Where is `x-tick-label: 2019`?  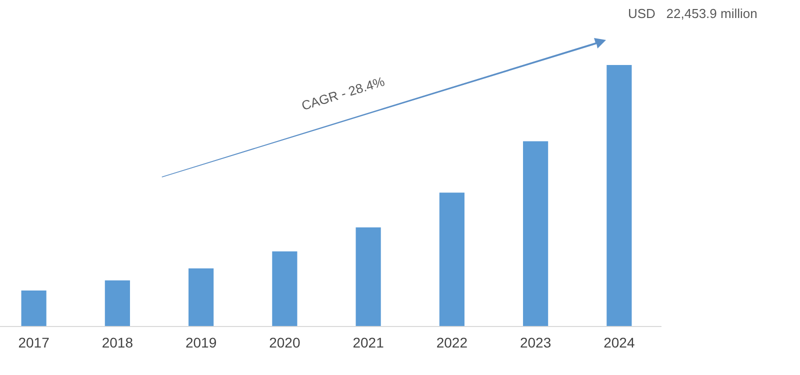 x-tick-label: 2019 is located at coordinates (201, 342).